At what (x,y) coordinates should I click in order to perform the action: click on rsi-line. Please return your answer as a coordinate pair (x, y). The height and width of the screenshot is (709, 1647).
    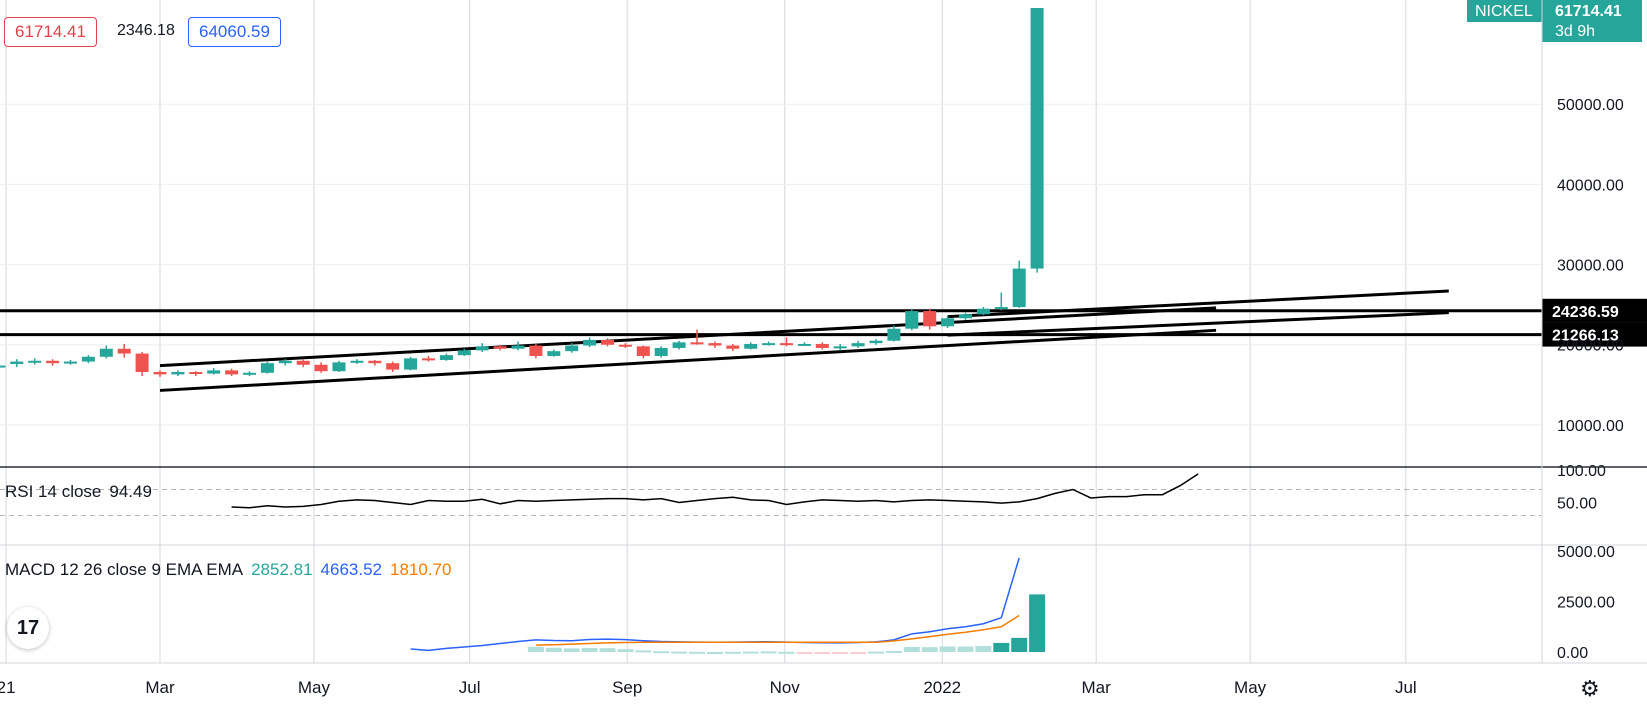
    Looking at the image, I should click on (715, 491).